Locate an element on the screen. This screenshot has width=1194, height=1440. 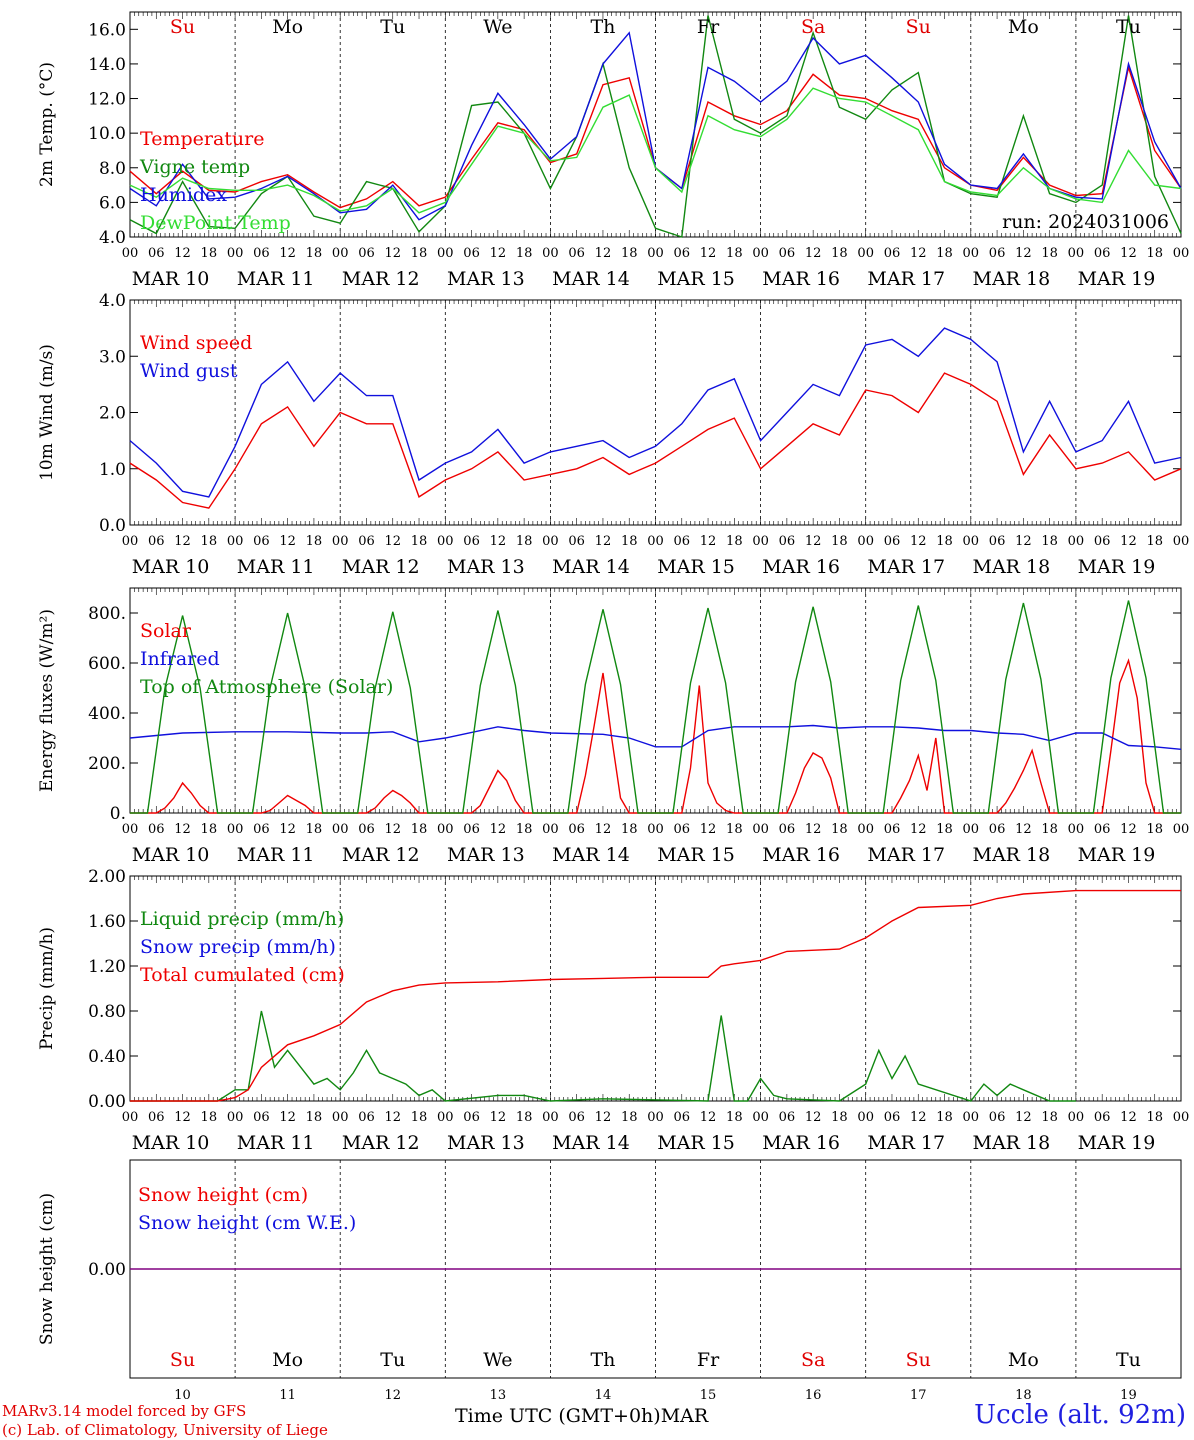
day-number: 14 is located at coordinates (603, 1395).